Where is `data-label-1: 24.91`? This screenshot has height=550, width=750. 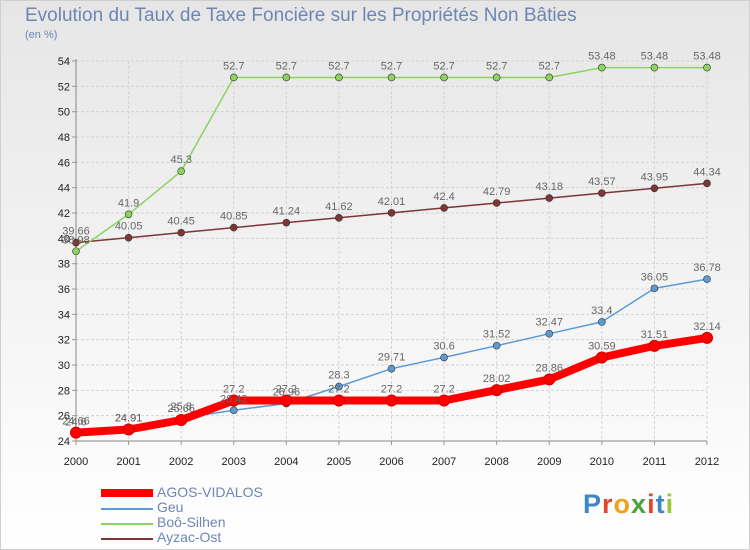
data-label-1: 24.91 is located at coordinates (129, 418).